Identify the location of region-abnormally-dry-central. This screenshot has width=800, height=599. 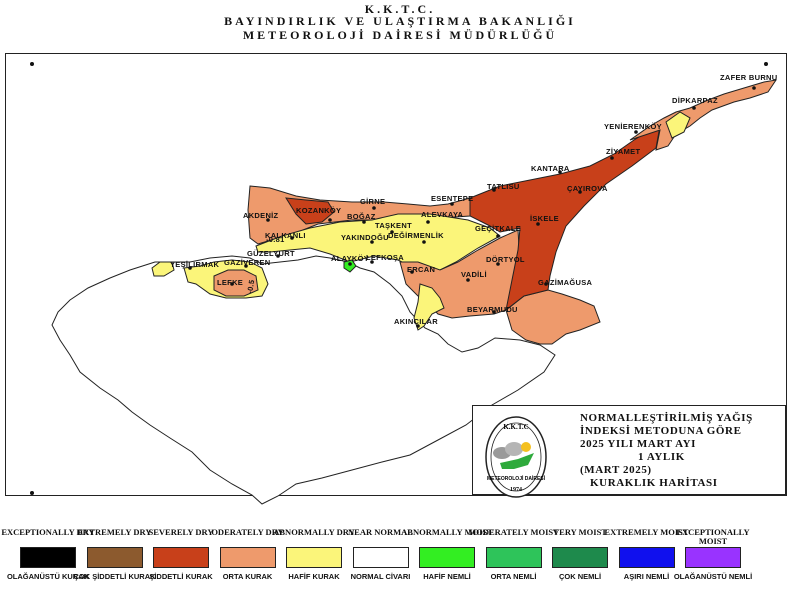
(378, 243).